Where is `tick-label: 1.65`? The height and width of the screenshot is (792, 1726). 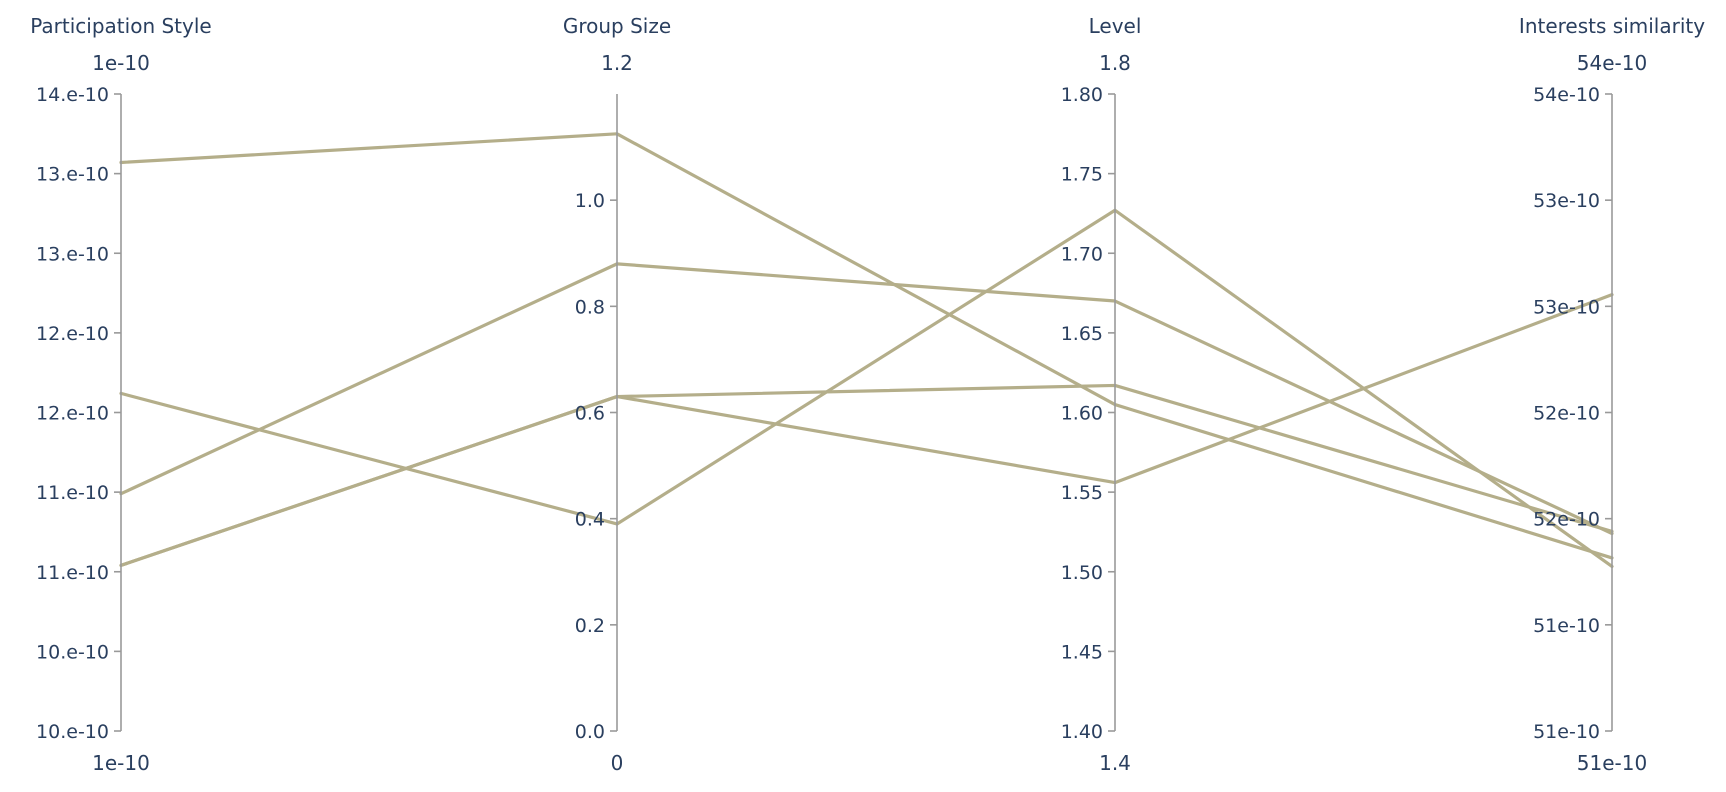 tick-label: 1.65 is located at coordinates (1082, 334).